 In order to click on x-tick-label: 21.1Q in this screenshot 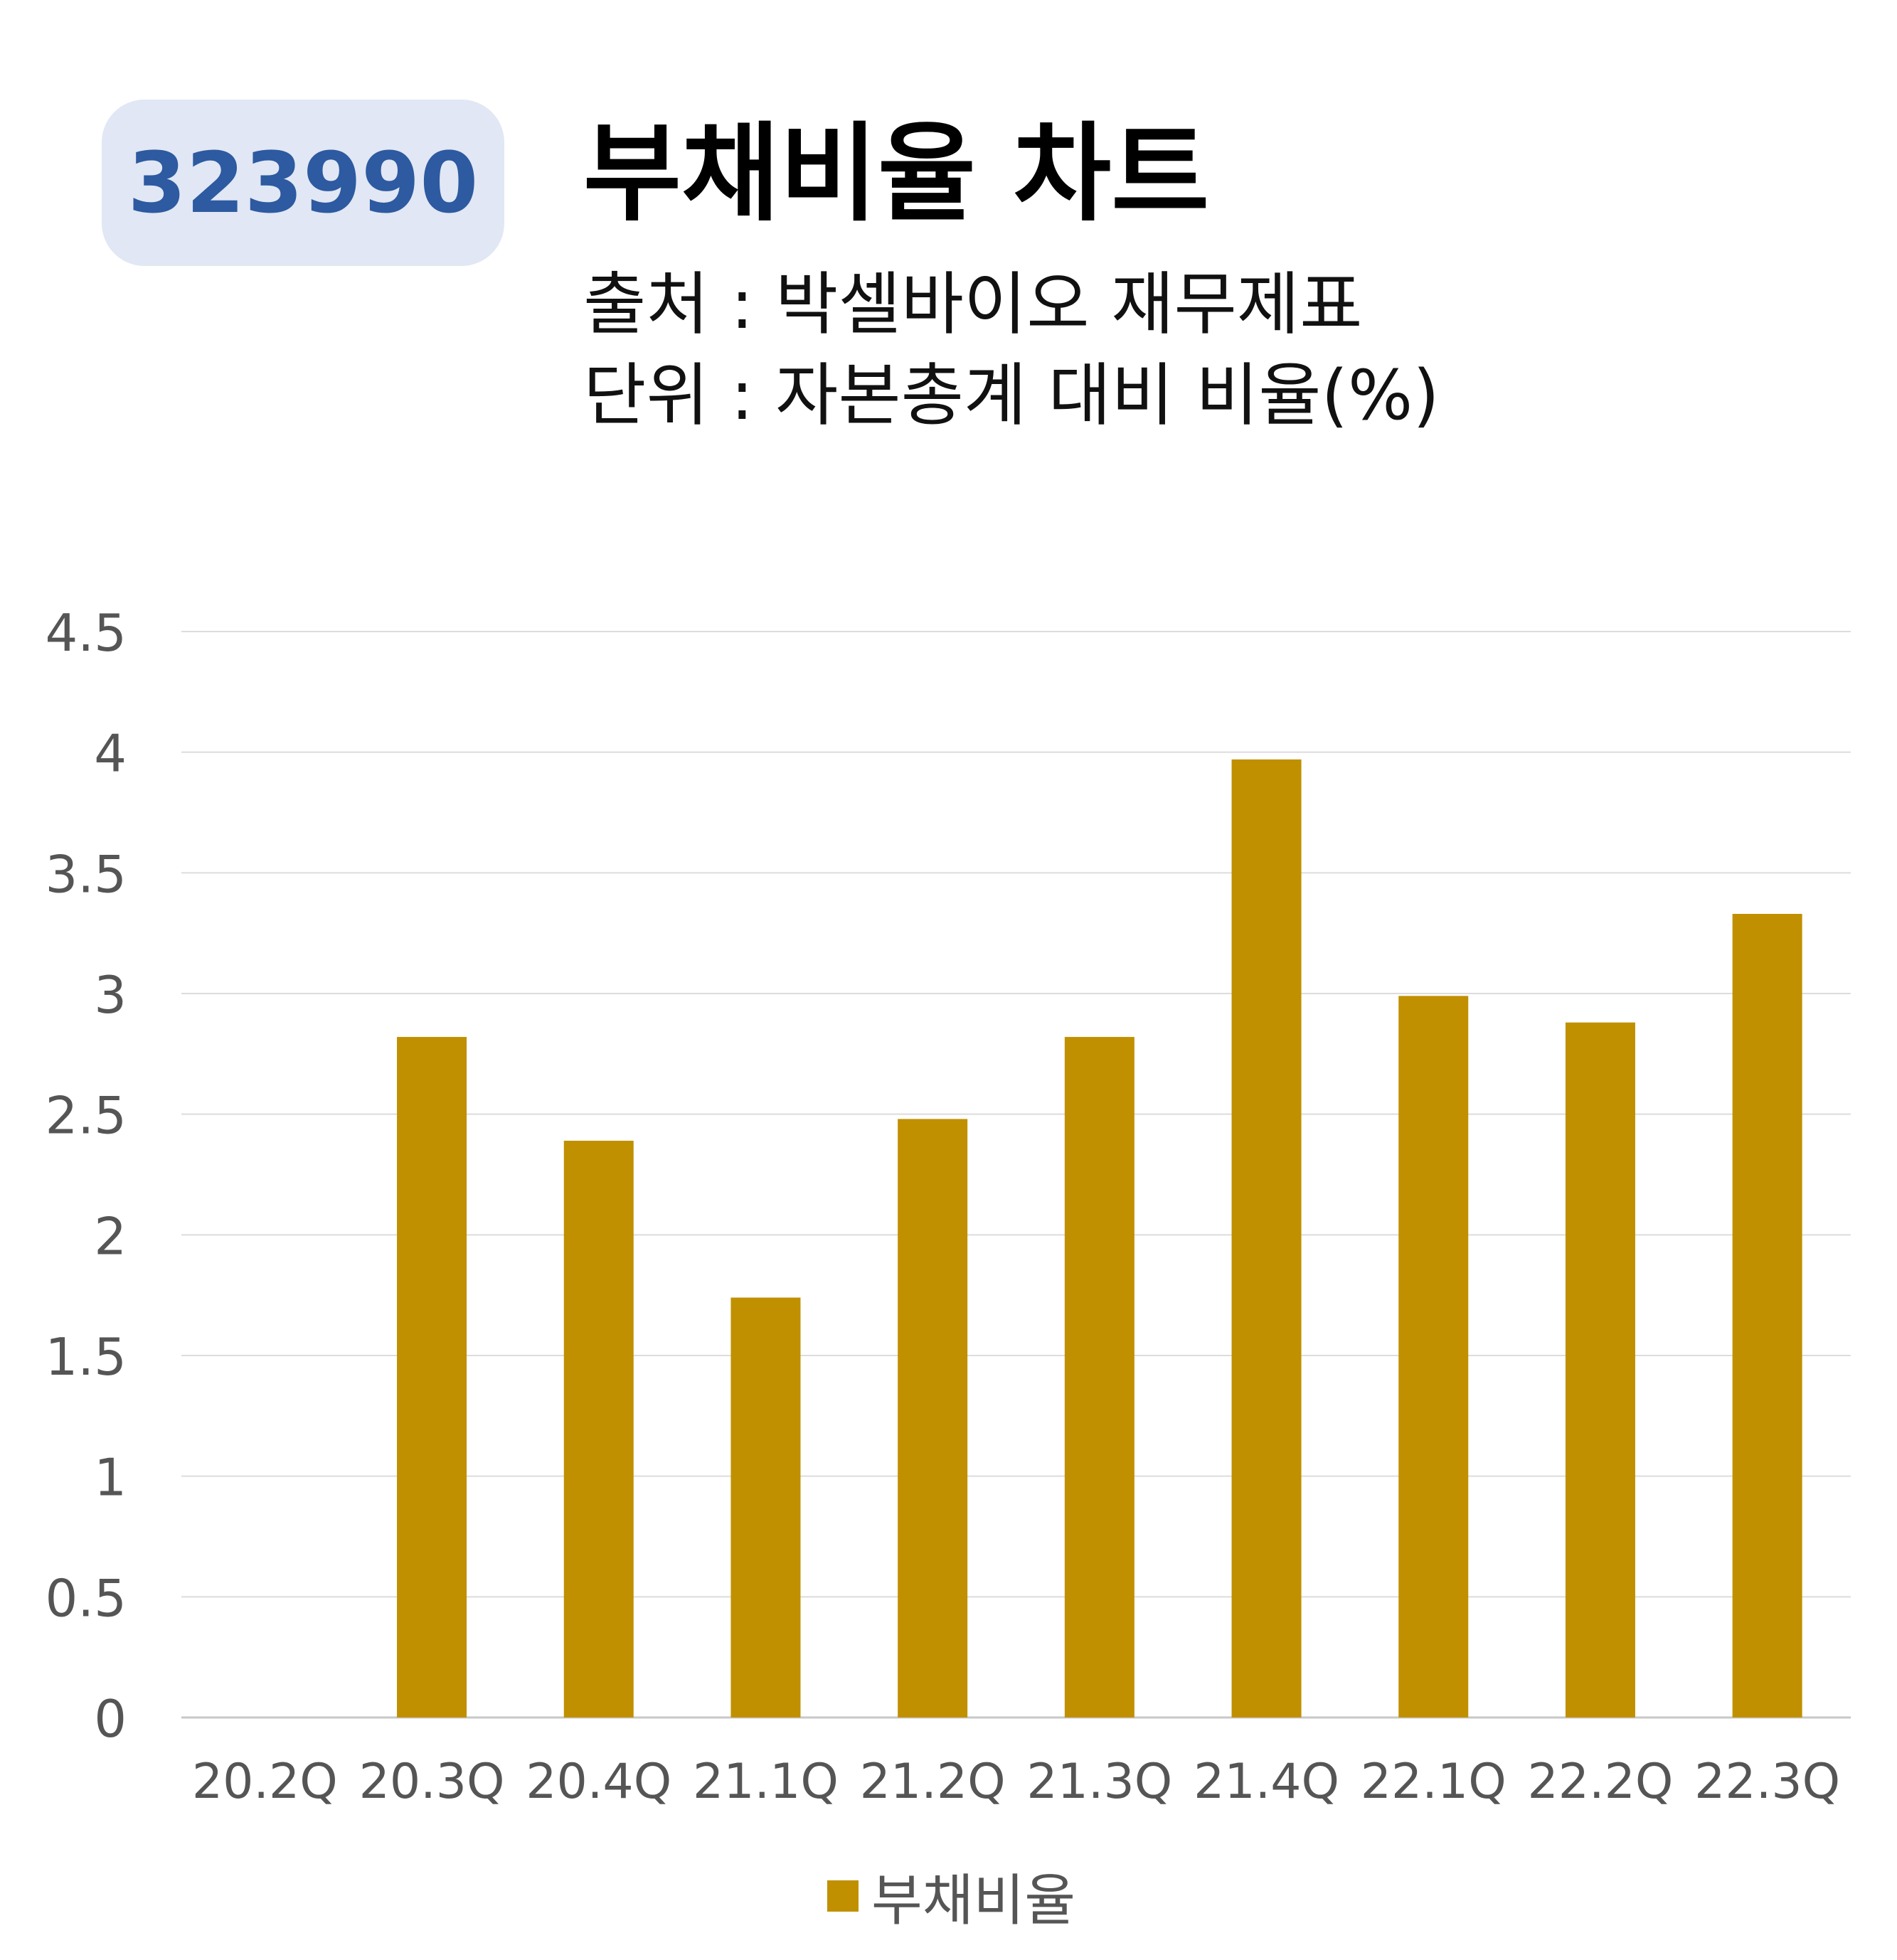, I will do `click(766, 1782)`.